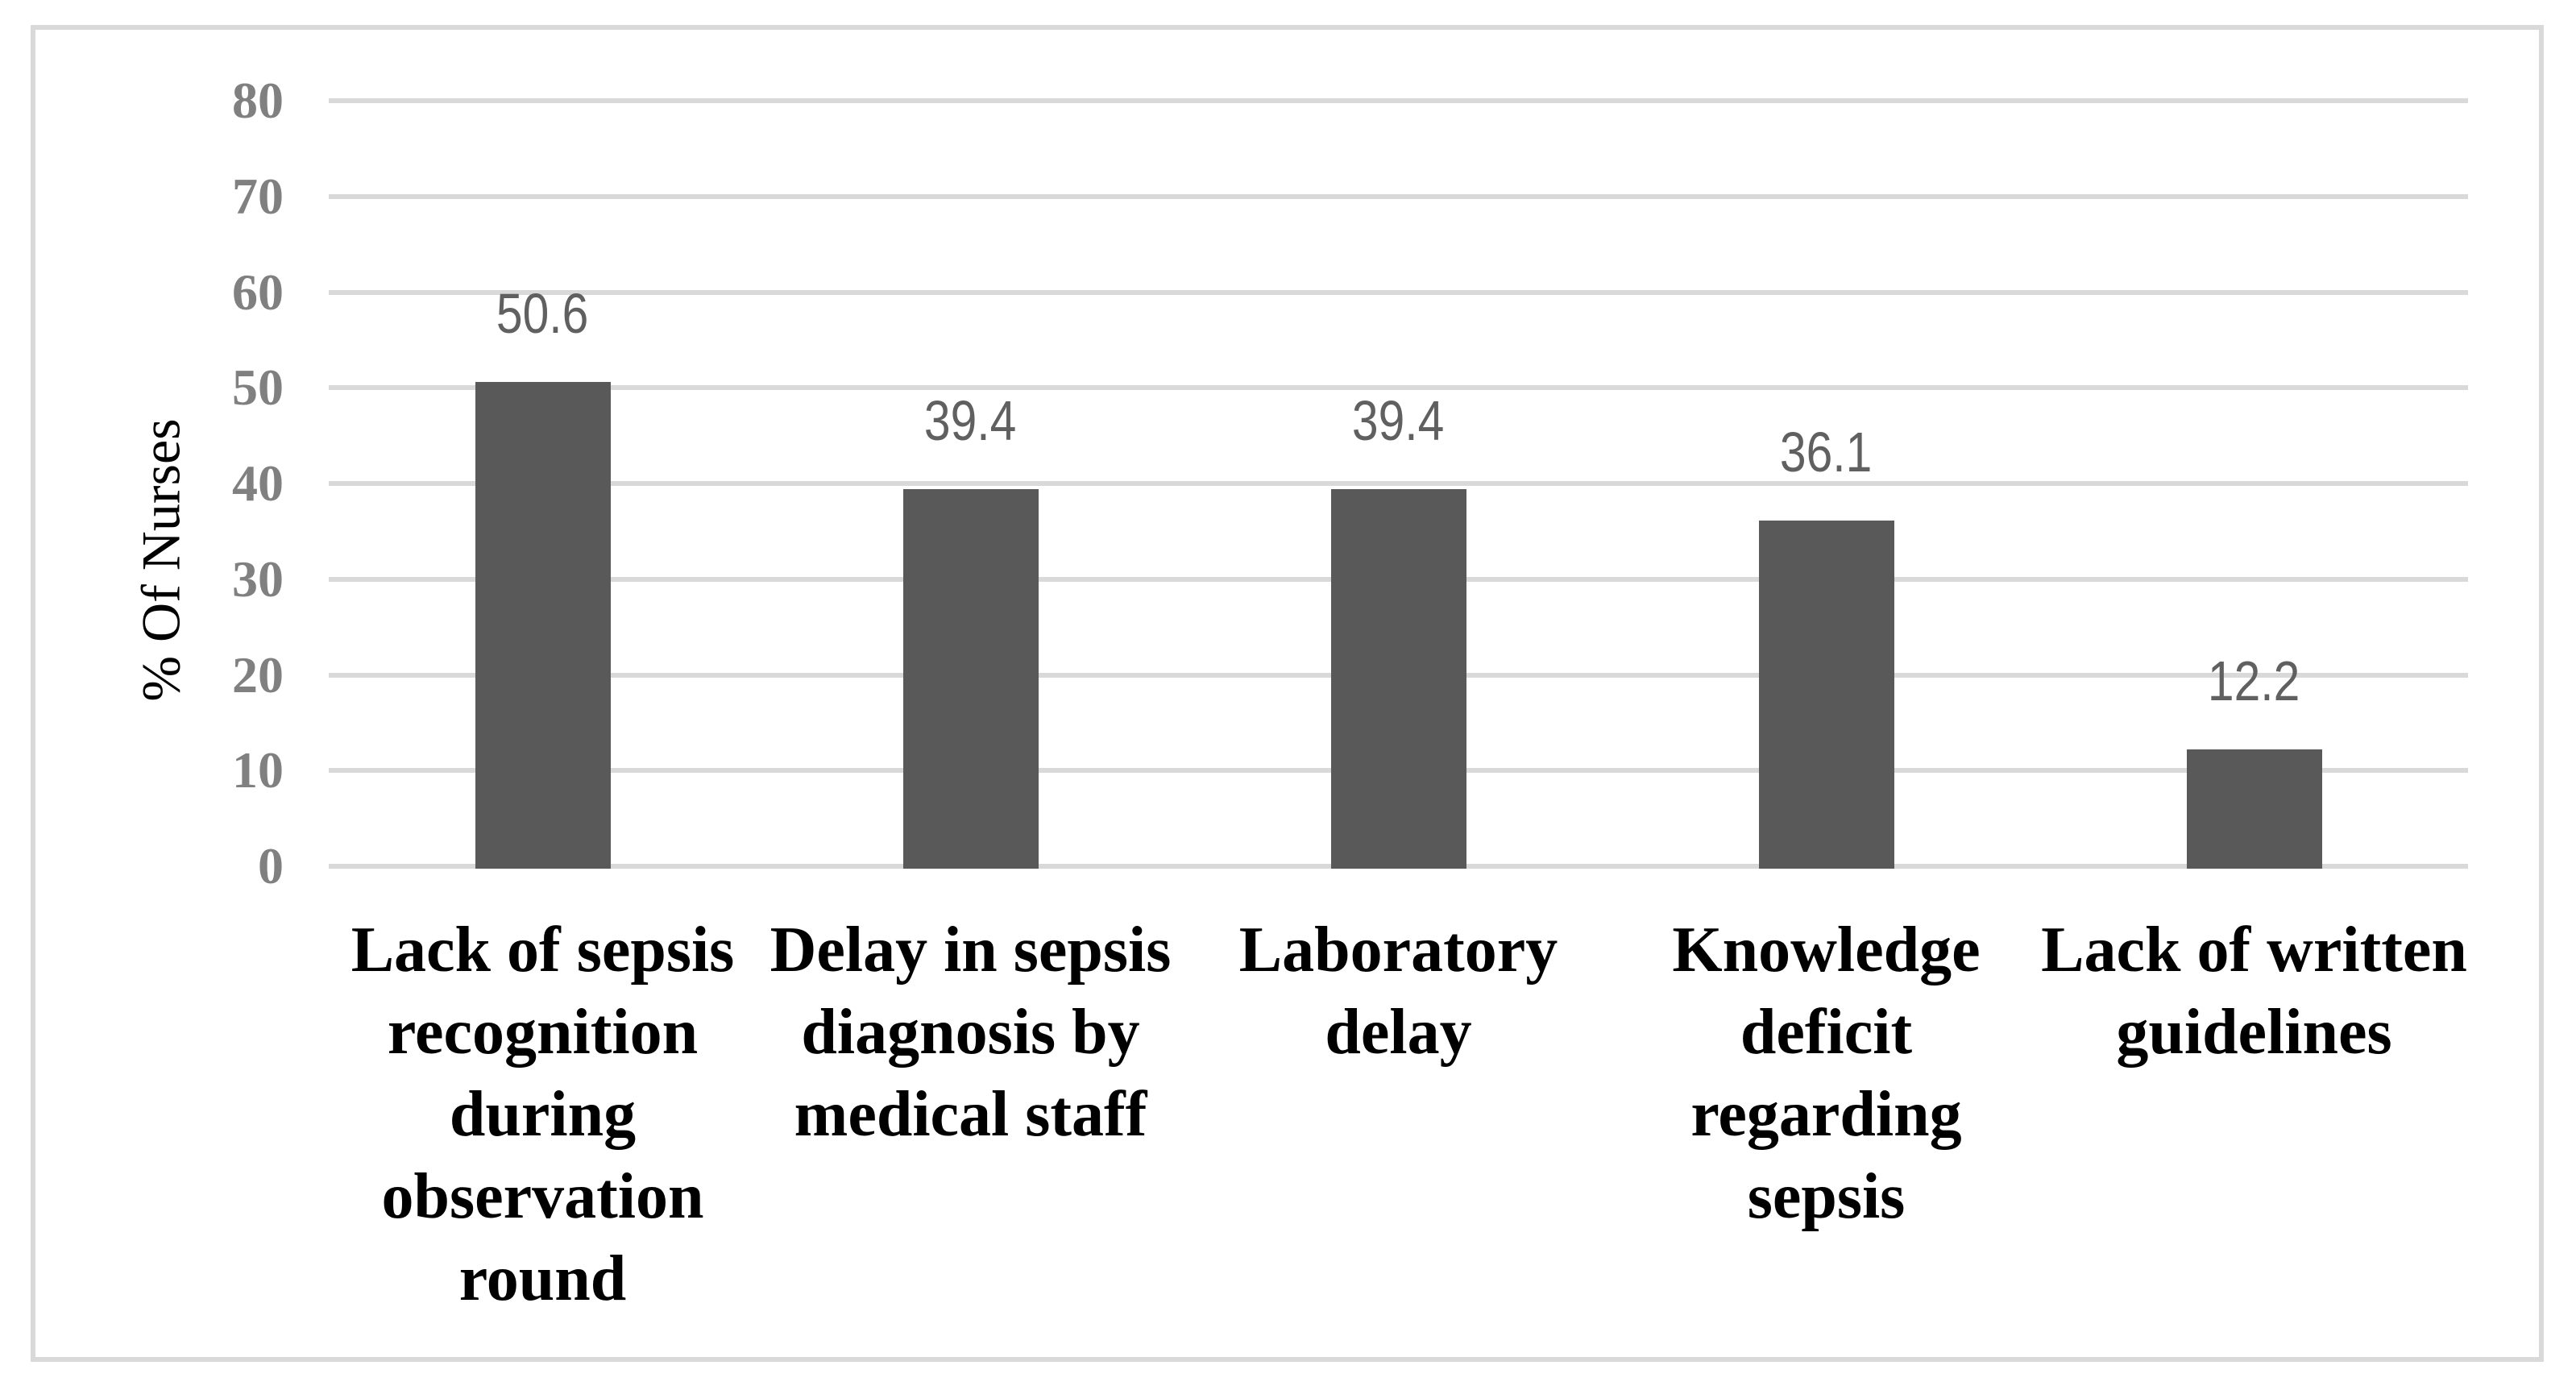 This screenshot has height=1386, width=2576. I want to click on category-label-line: medical staff, so click(971, 1115).